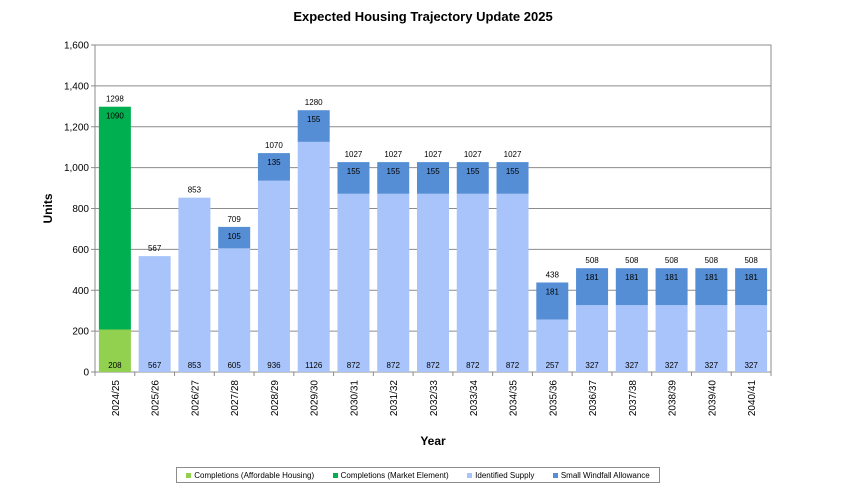 This screenshot has height=488, width=846. What do you see at coordinates (470, 475) in the screenshot?
I see `legend-swatch-identified` at bounding box center [470, 475].